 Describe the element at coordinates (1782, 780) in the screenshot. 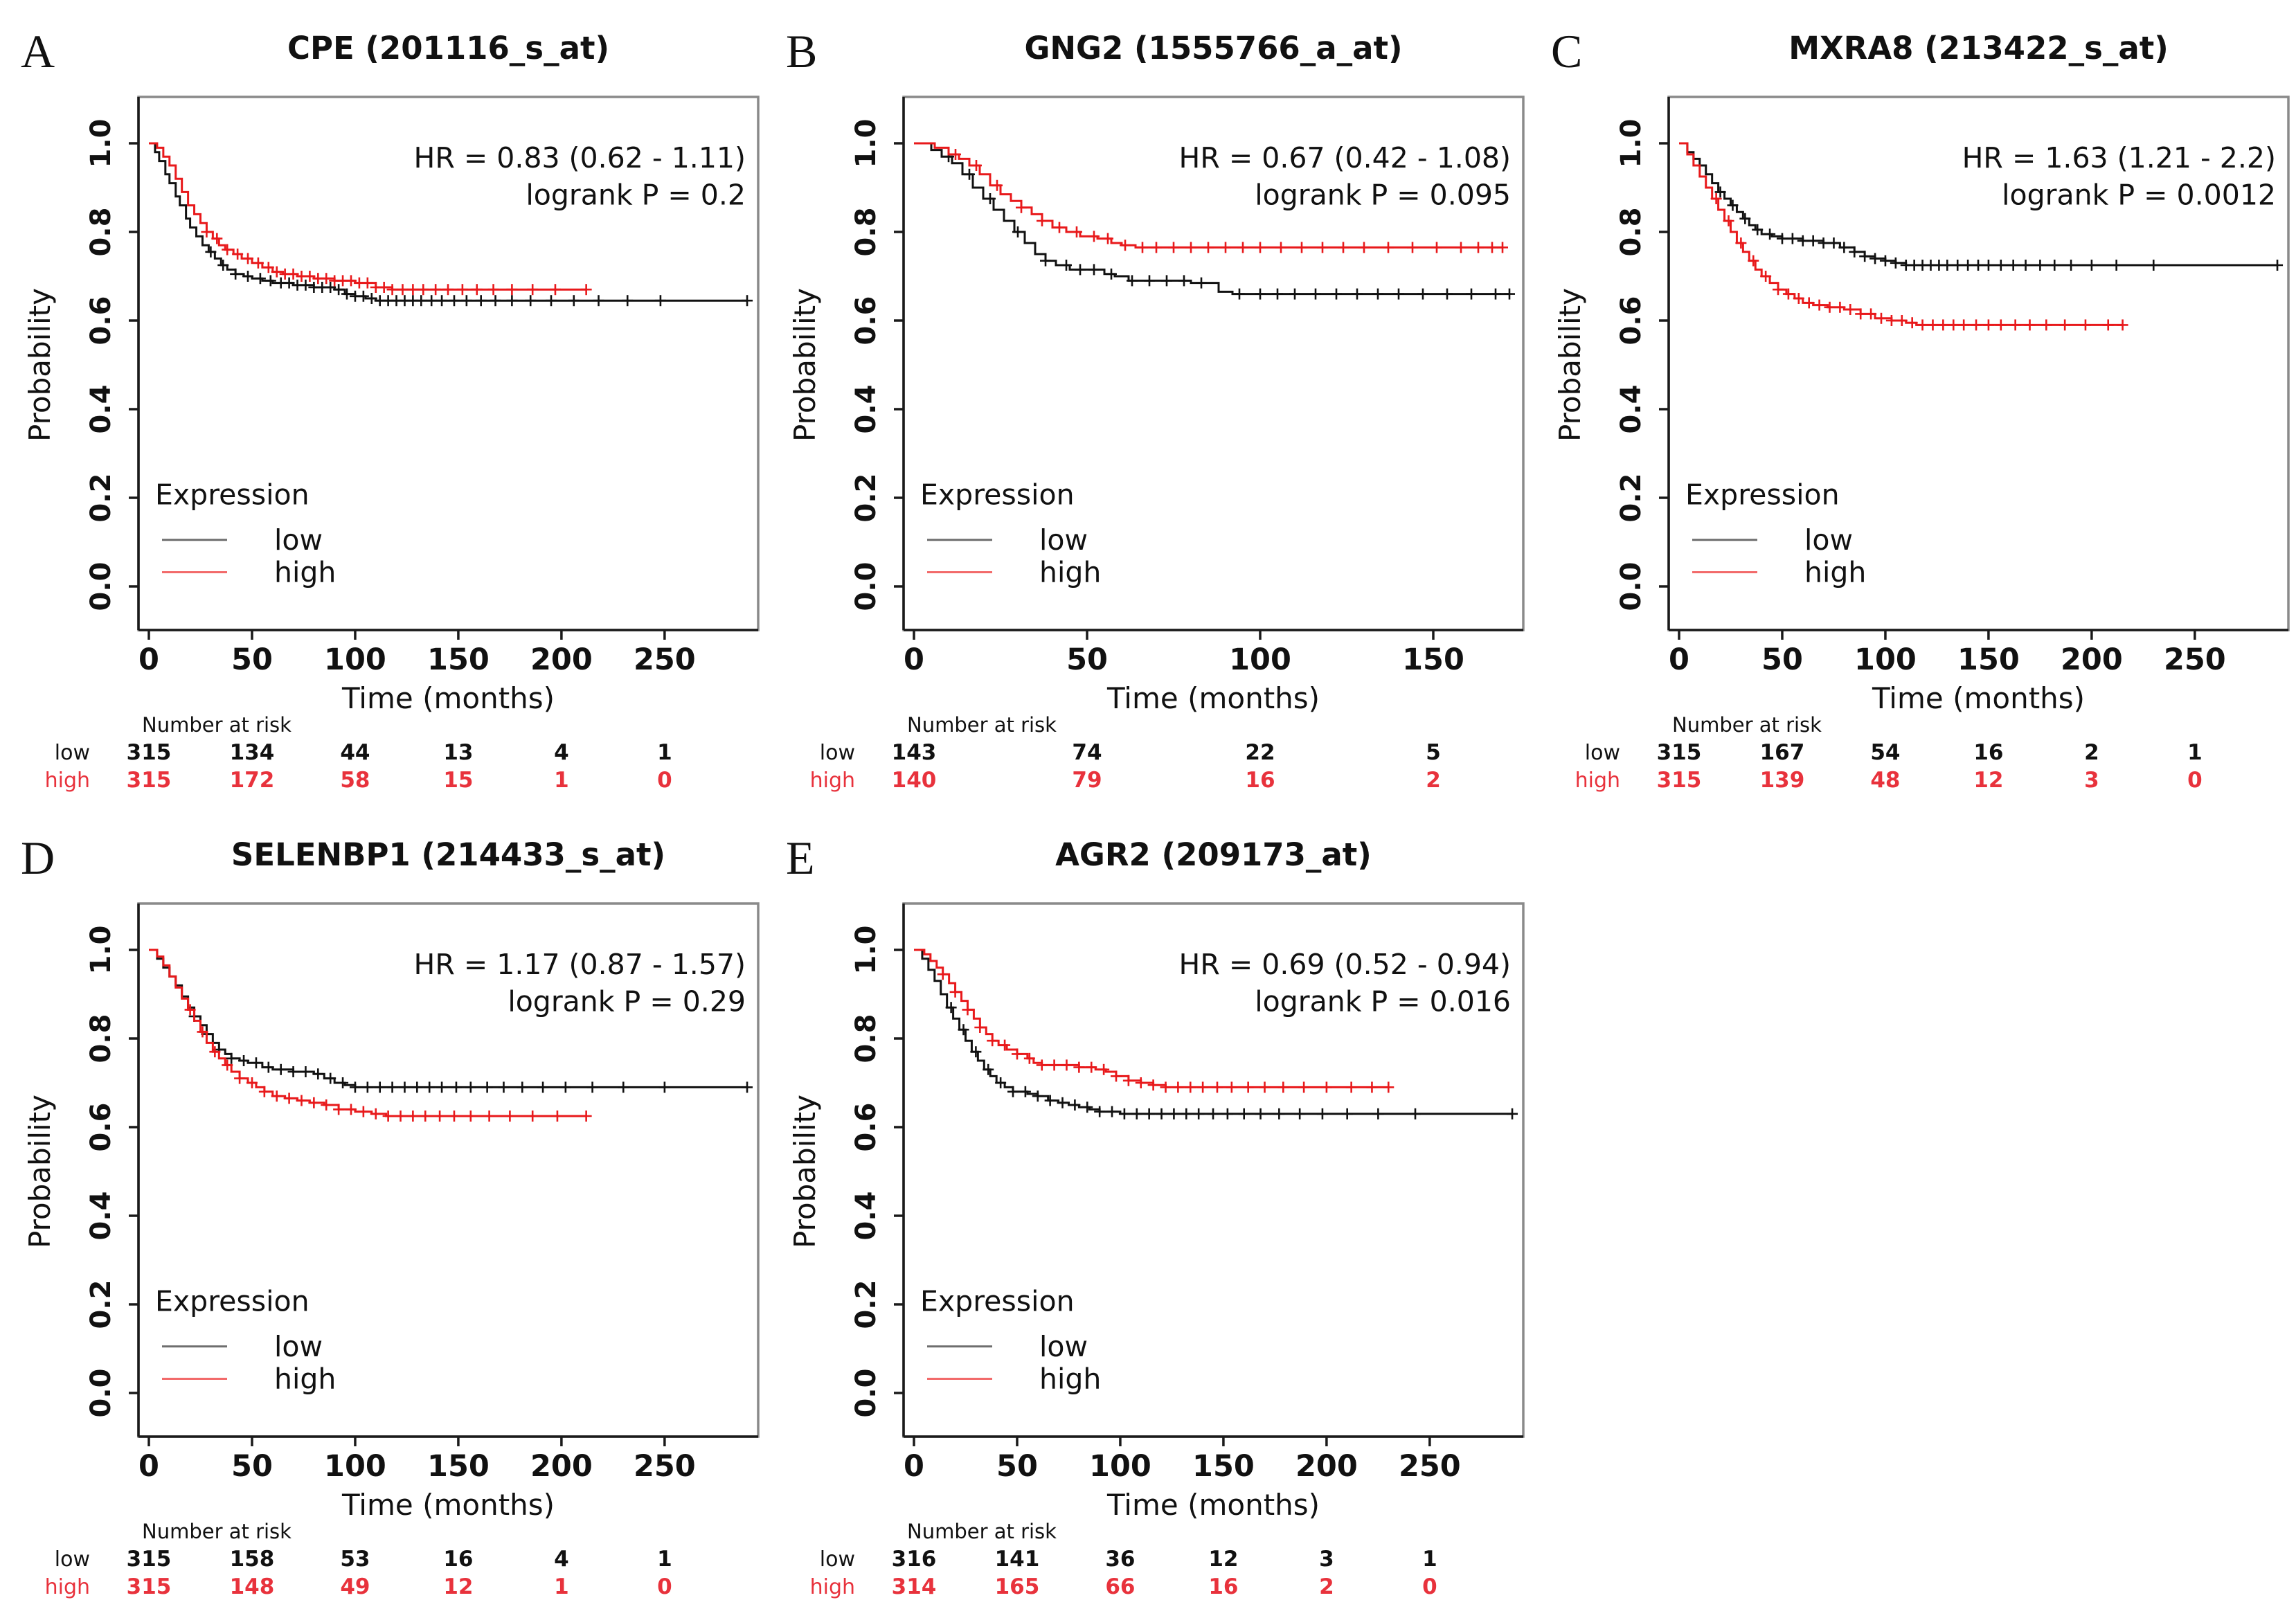

I see `risk-value-high: 139` at that location.